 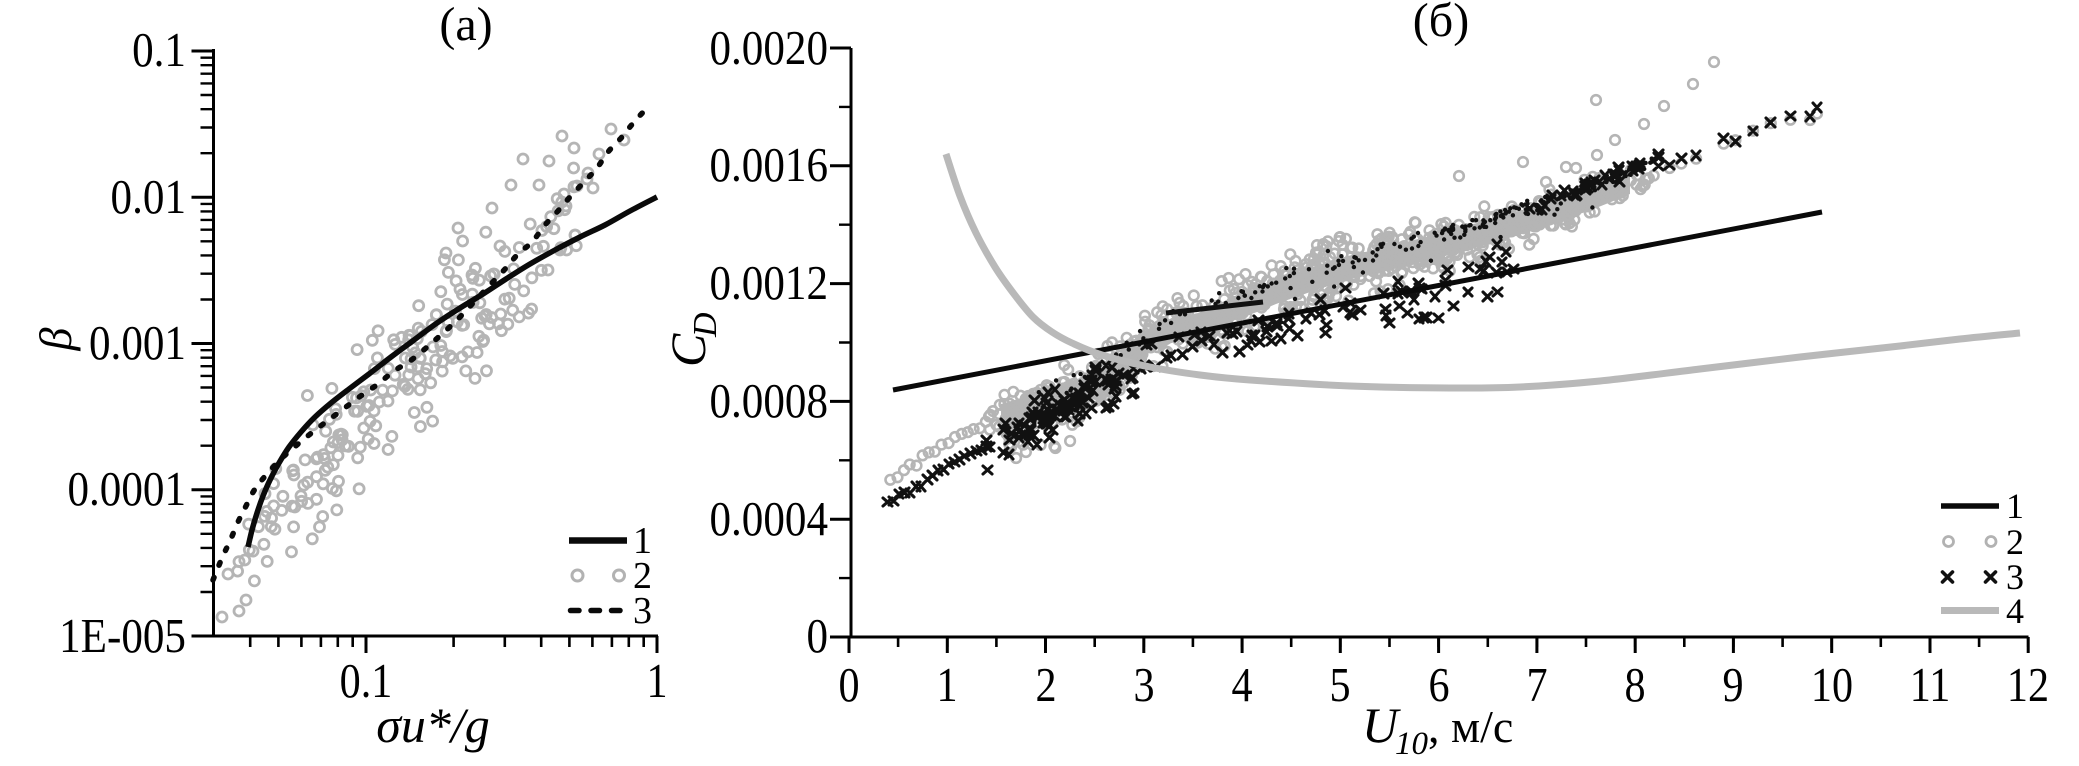 What do you see at coordinates (433, 725) in the screenshot?
I see `svg-text: σu*/g` at bounding box center [433, 725].